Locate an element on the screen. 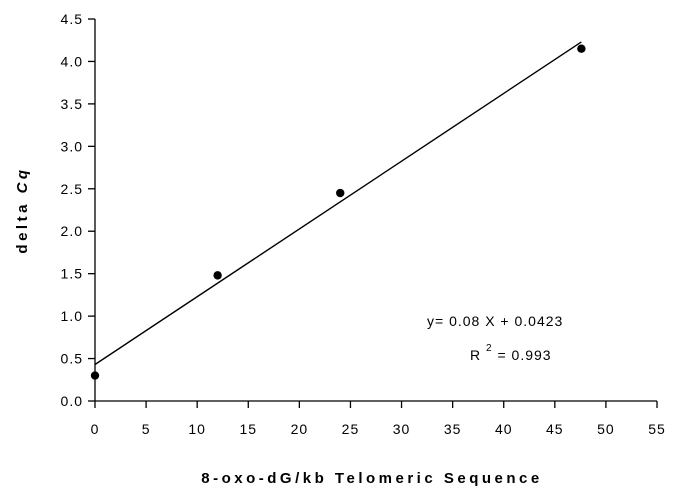  x-tick-label: 25 is located at coordinates (351, 429).